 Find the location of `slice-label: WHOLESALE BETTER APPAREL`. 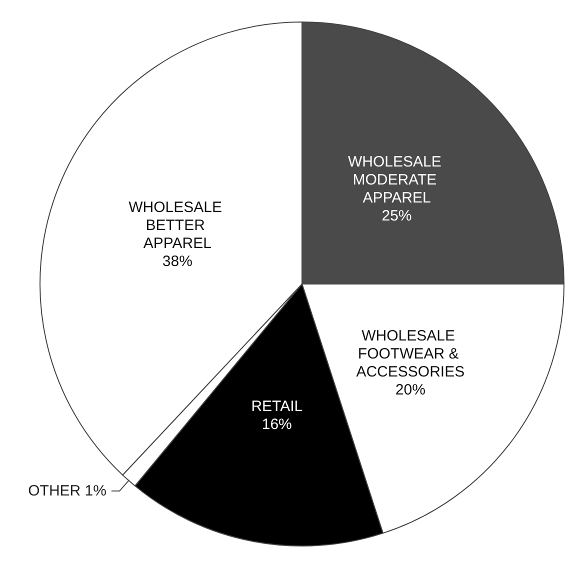

slice-label: WHOLESALE BETTER APPAREL is located at coordinates (177, 225).